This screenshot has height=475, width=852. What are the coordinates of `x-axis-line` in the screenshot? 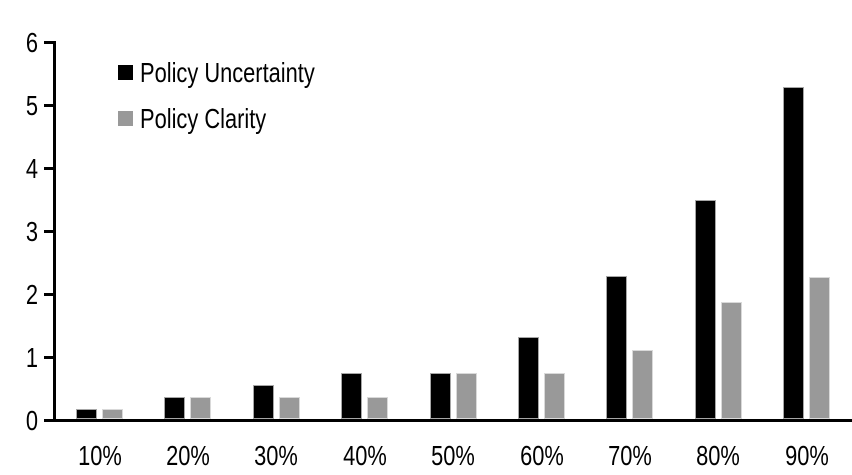 It's located at (452, 420).